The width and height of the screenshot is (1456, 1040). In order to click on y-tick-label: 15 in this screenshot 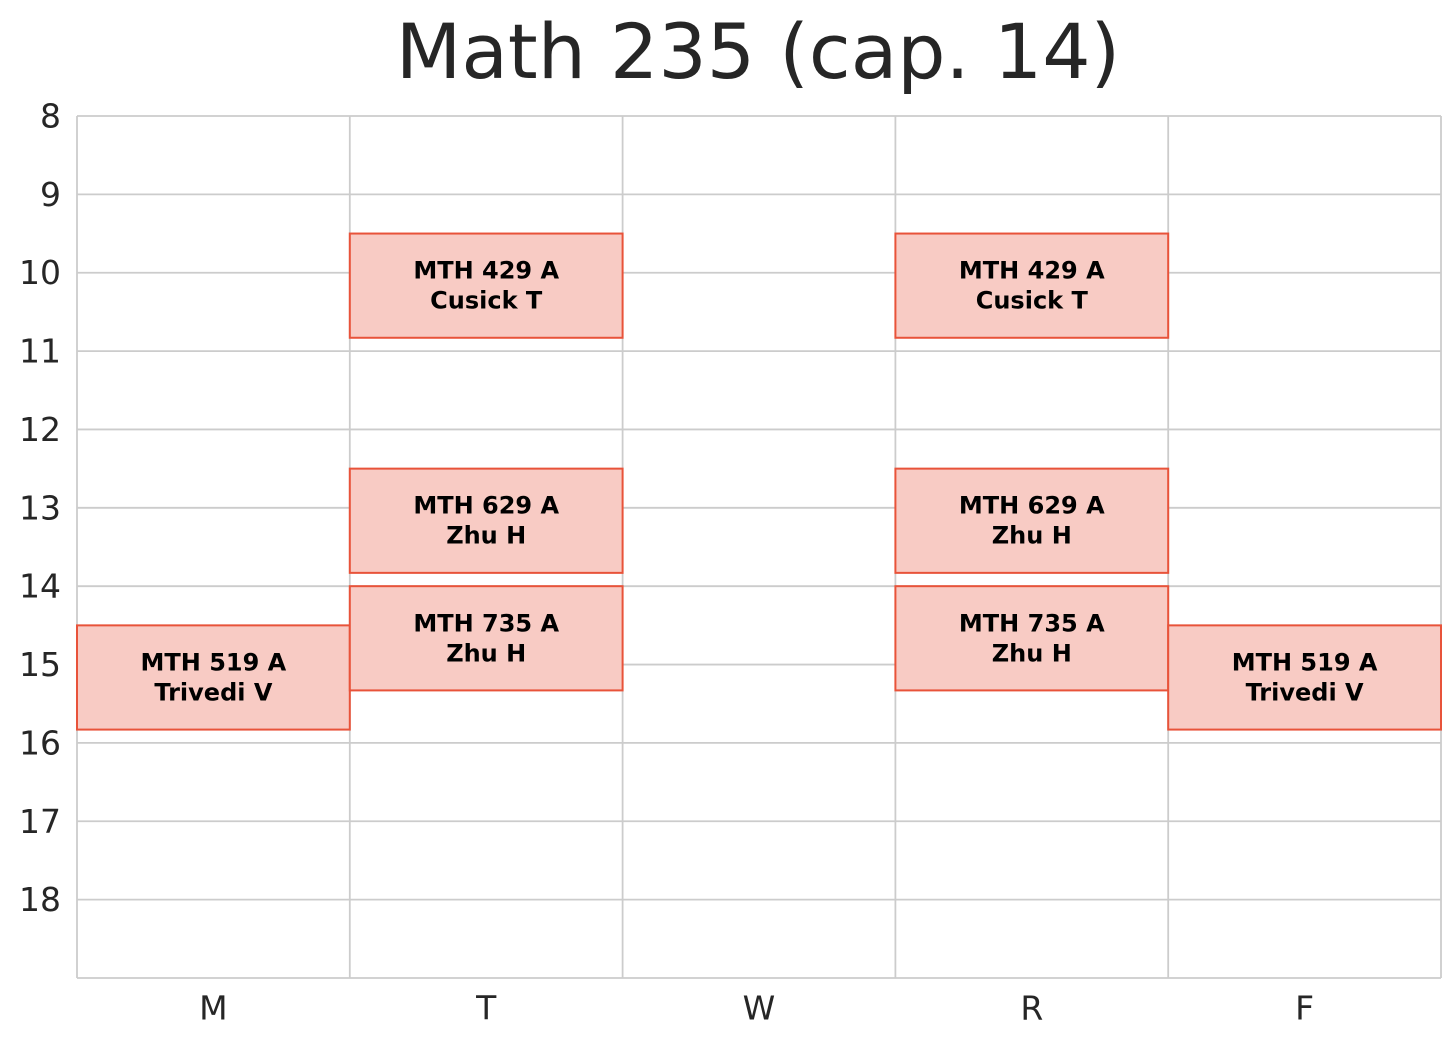, I will do `click(40, 664)`.